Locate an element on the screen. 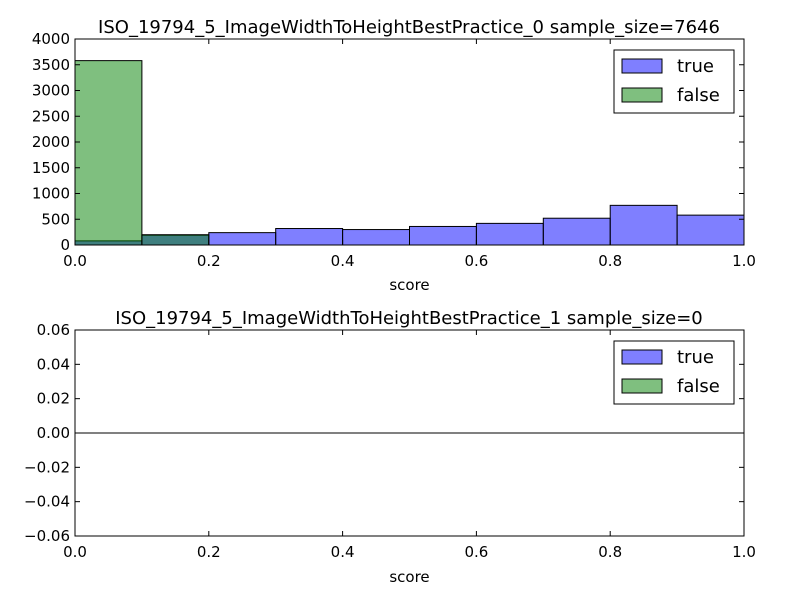  chart-2-x-tick-label: 0.0 is located at coordinates (75, 552).